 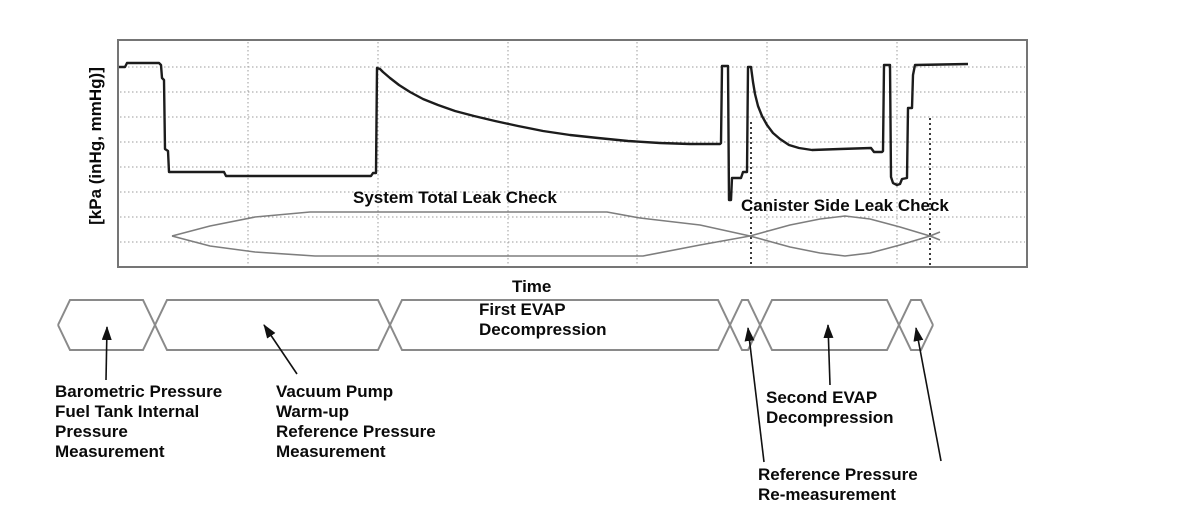 I want to click on phase-track-line-b, so click(x=495, y=325).